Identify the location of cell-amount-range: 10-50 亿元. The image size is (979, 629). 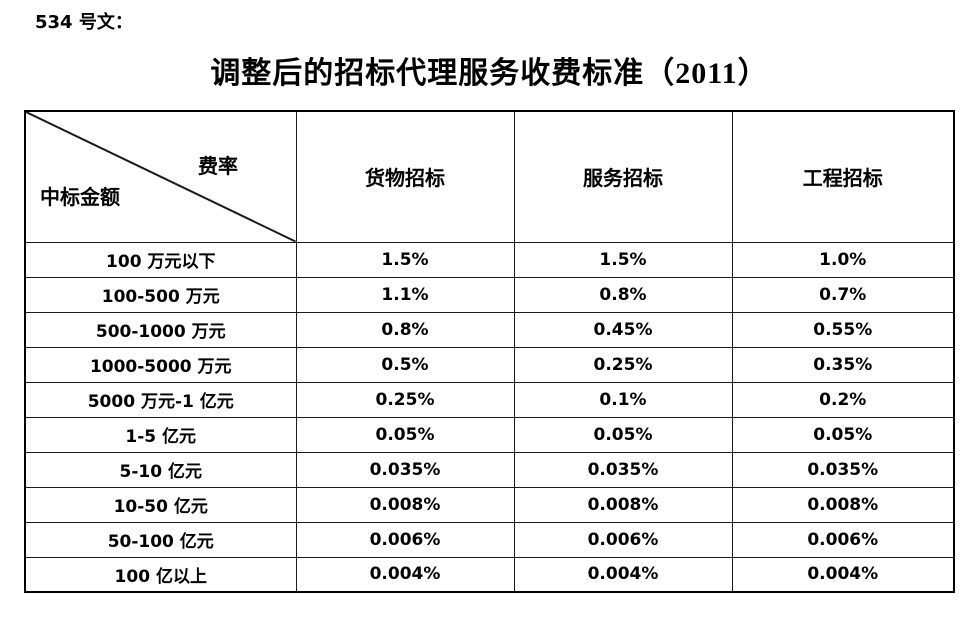
(160, 504).